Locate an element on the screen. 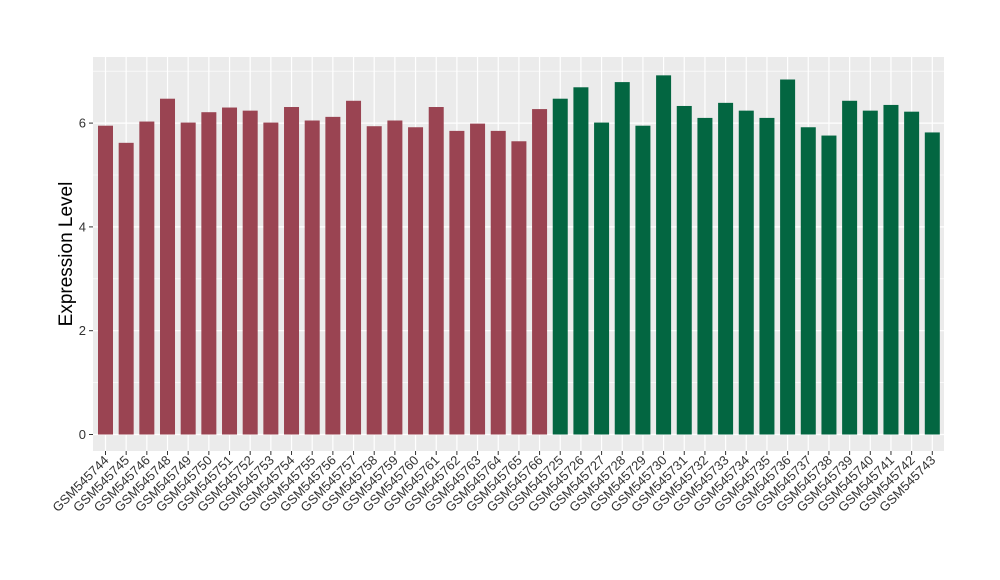  y-tick-label: 0 is located at coordinates (82, 434).